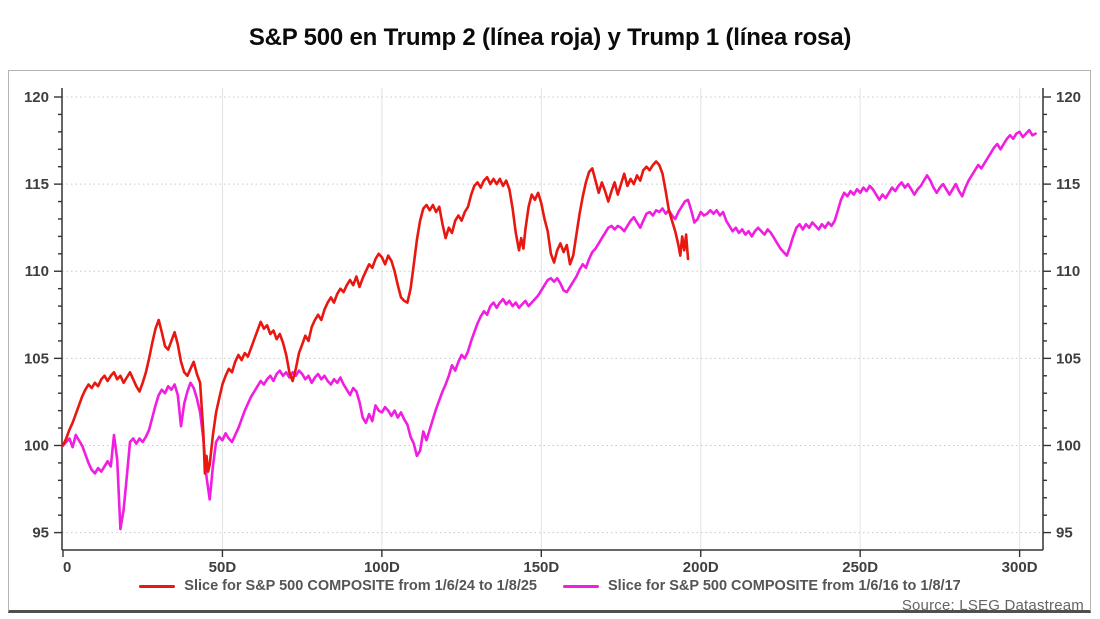  Describe the element at coordinates (223, 567) in the screenshot. I see `svg-text: 50D` at that location.